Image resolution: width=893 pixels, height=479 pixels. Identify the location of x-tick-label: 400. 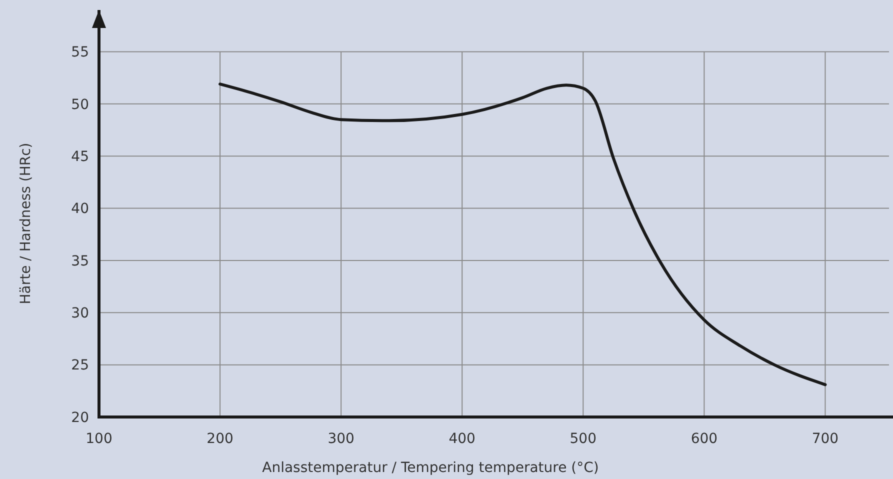
(462, 439).